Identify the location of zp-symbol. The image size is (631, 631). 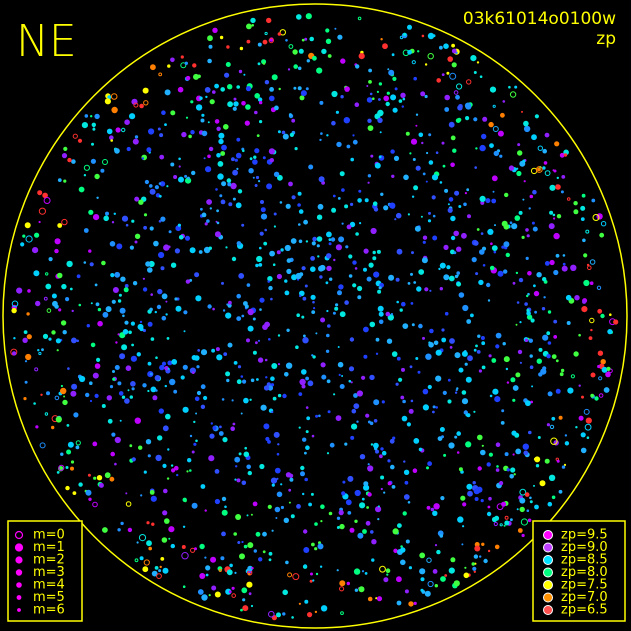
(548, 610).